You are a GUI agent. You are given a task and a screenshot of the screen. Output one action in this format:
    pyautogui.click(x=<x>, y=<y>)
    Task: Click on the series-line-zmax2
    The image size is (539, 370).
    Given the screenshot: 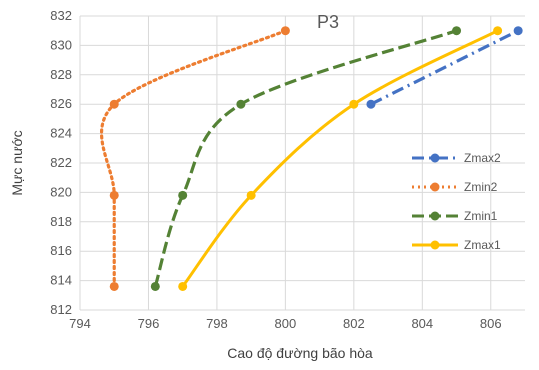 What is the action you would take?
    pyautogui.click(x=444, y=67)
    